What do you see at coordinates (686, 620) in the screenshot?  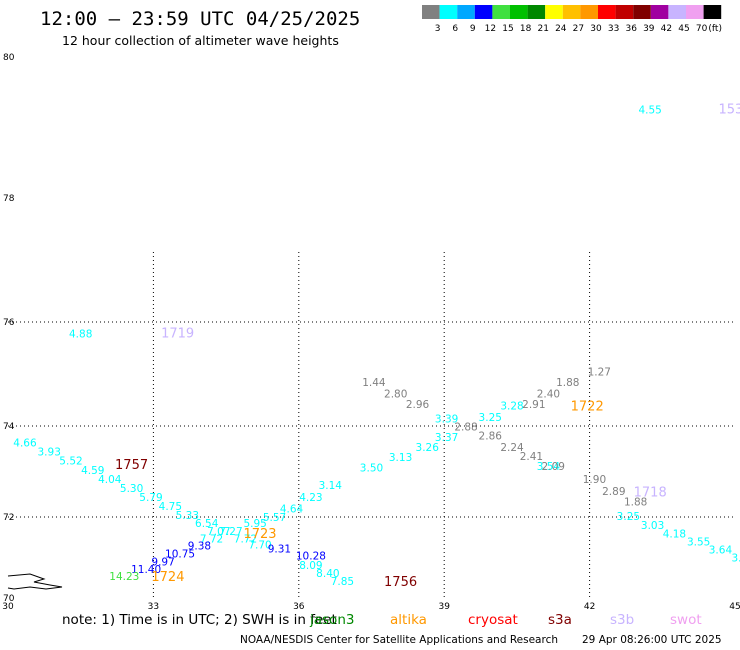 I see `satellite-label-swot: swot` at bounding box center [686, 620].